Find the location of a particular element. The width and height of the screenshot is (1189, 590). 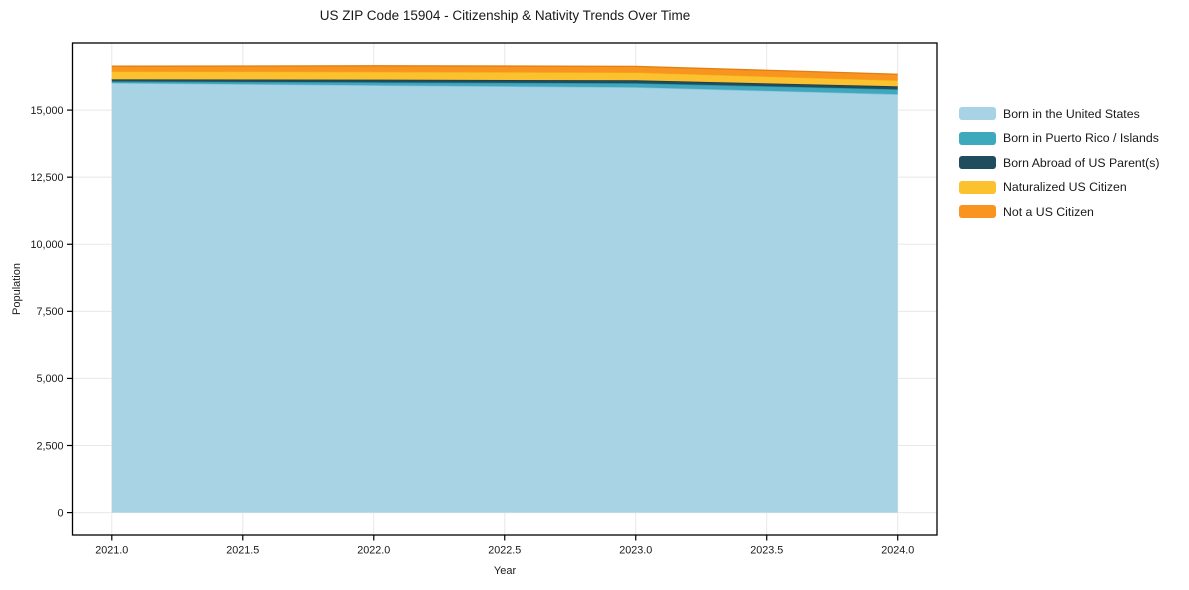

legend-label: Naturalized US Citizen is located at coordinates (1065, 187).